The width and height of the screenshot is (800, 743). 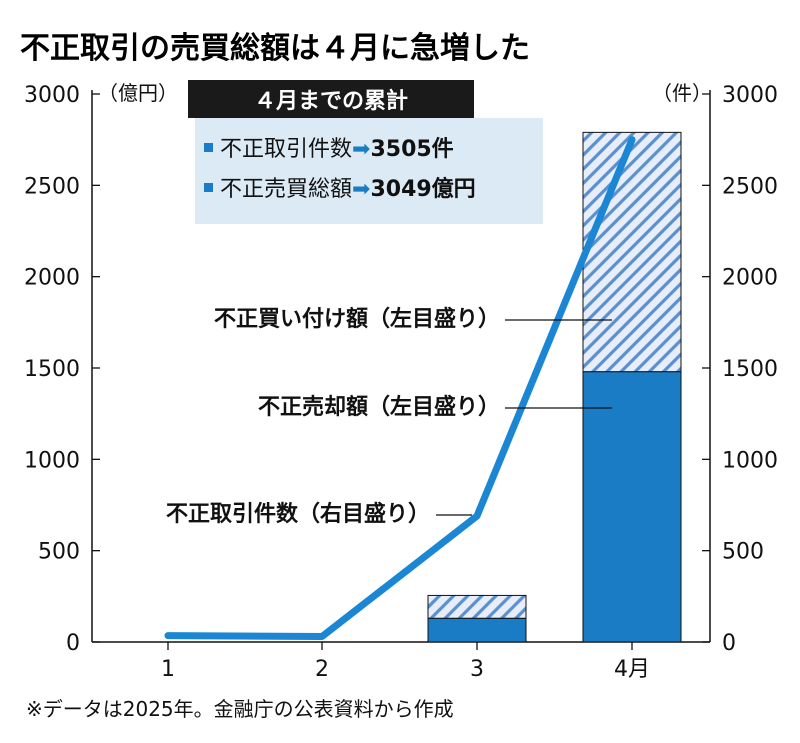 I want to click on left-tick-label: 2500, so click(x=52, y=186).